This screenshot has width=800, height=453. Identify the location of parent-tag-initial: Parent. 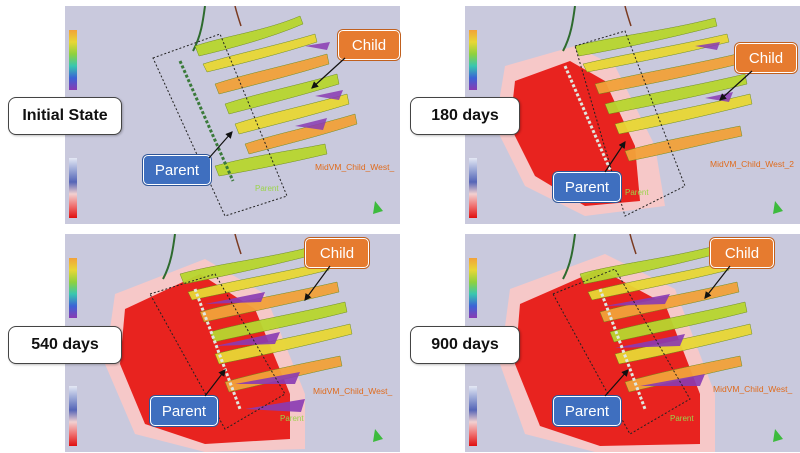
(177, 170).